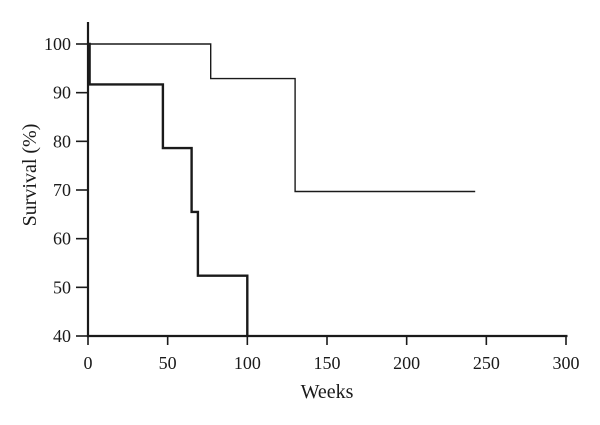 This screenshot has height=425, width=600. What do you see at coordinates (62, 190) in the screenshot?
I see `y-tick-label: 70` at bounding box center [62, 190].